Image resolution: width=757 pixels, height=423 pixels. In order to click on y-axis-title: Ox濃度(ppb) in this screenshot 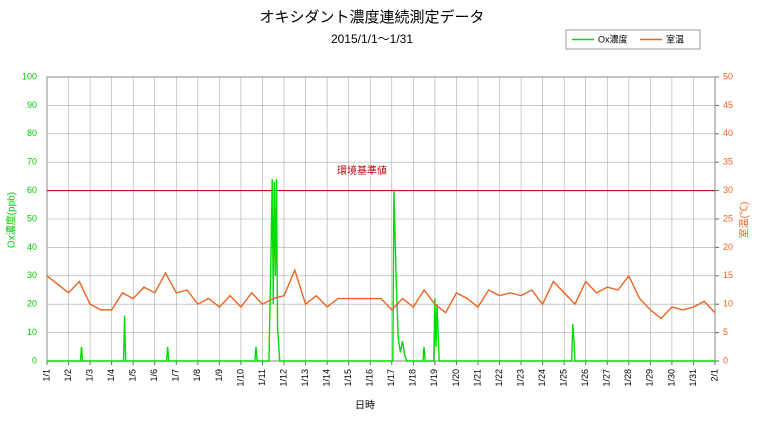, I will do `click(11, 220)`.